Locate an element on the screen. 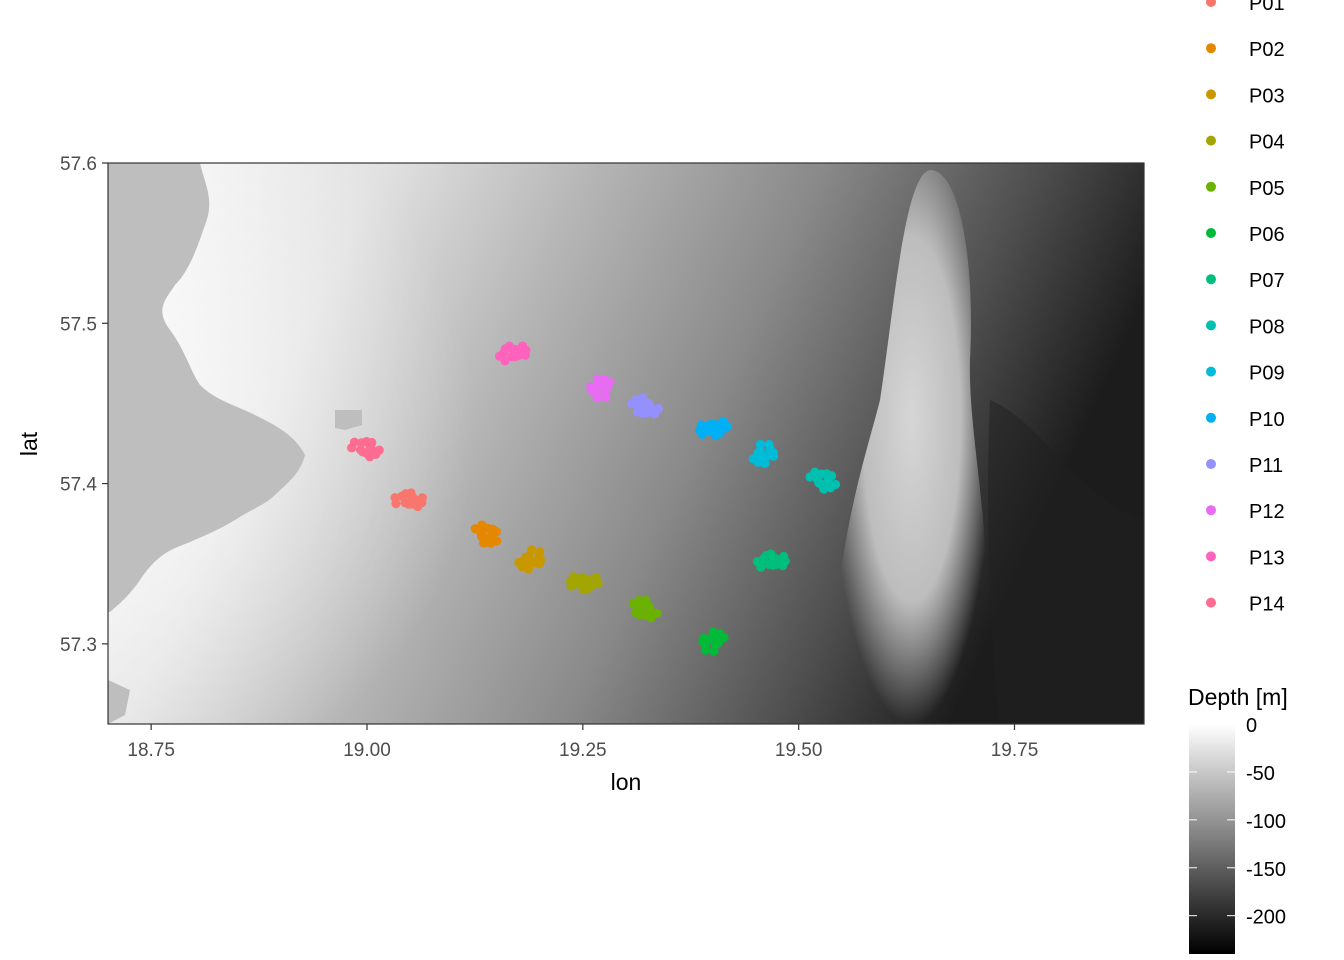  legend-label: P03 is located at coordinates (1267, 96).